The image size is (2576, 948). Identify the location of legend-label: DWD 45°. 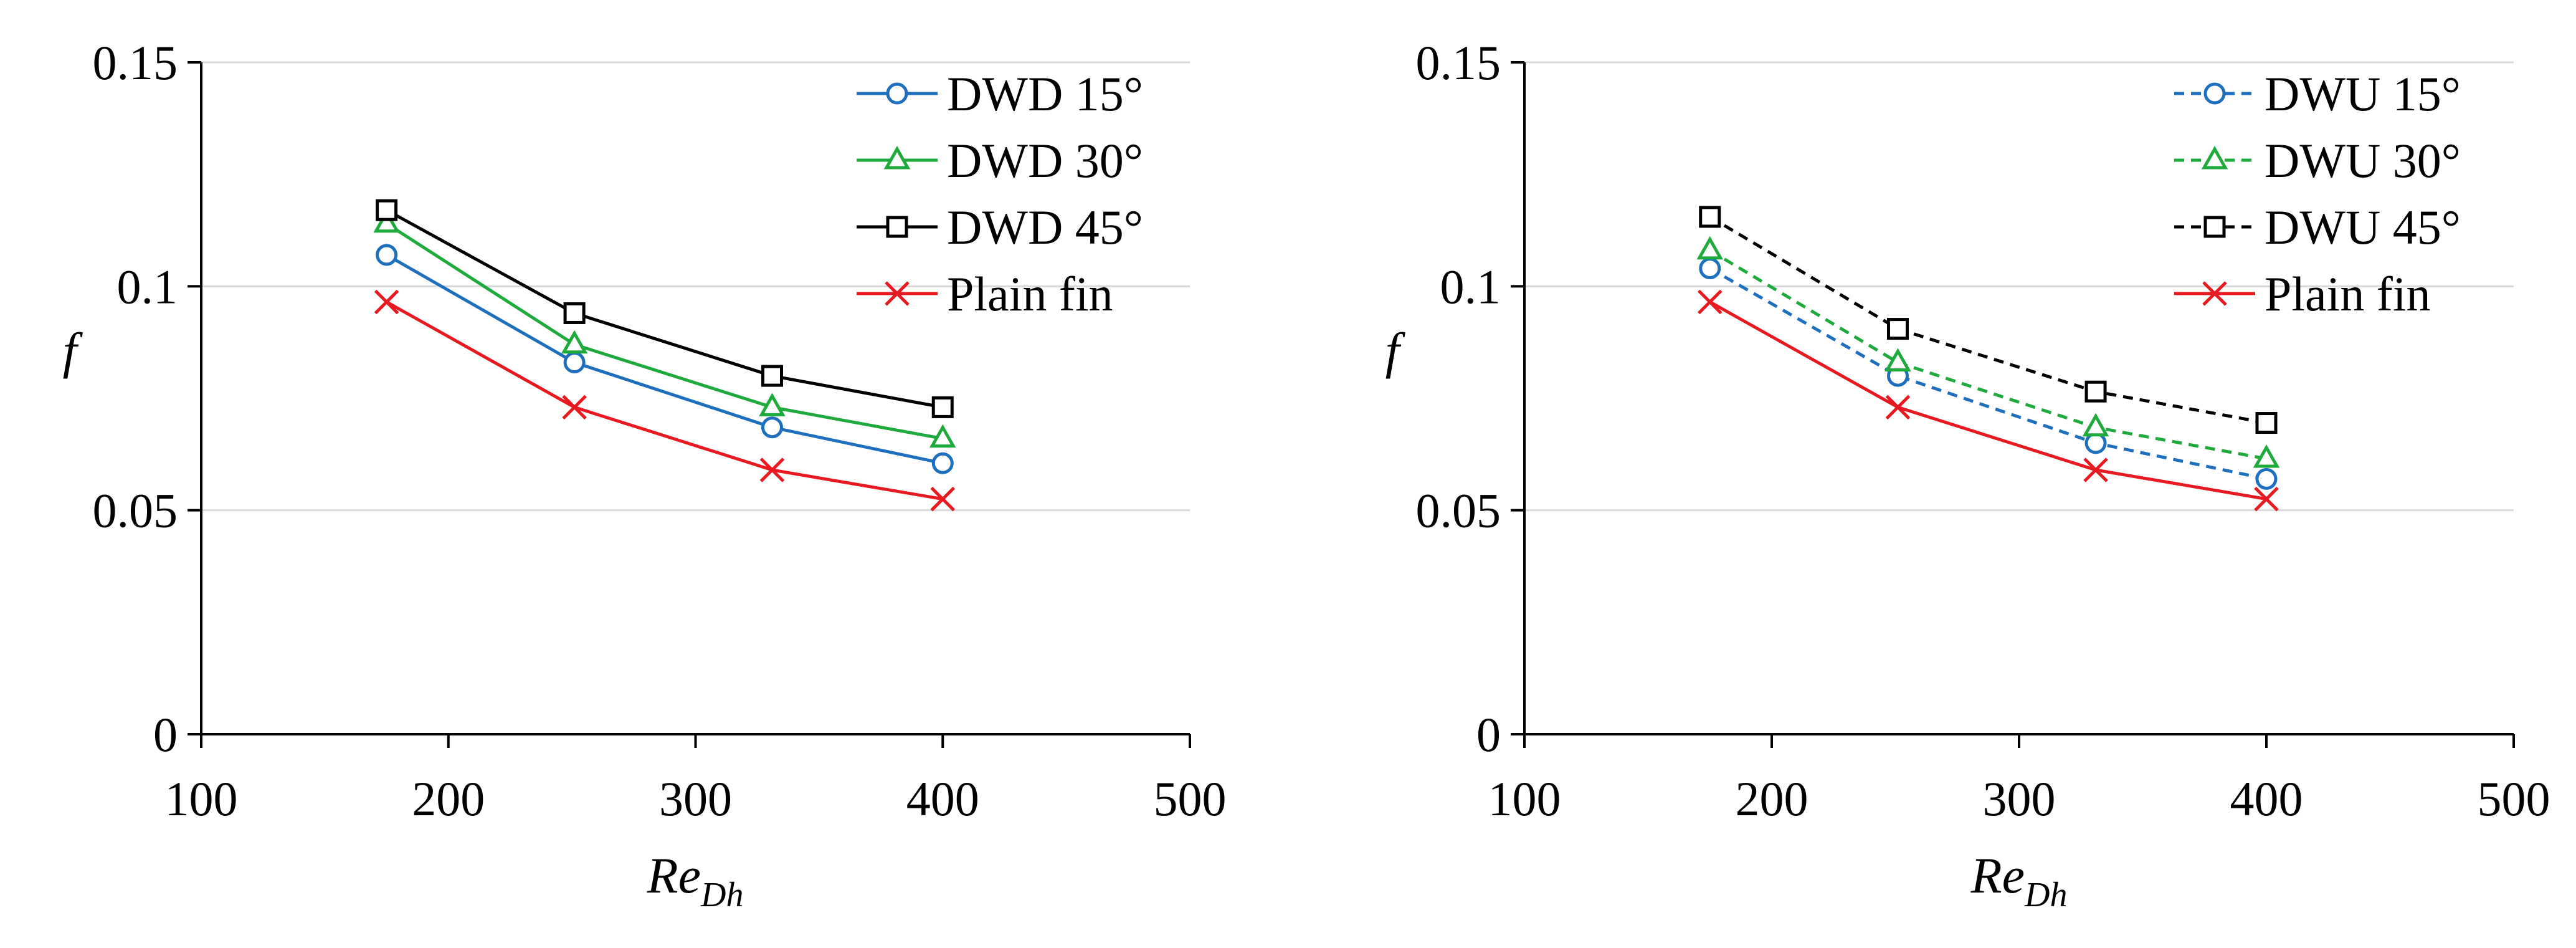
(1045, 227).